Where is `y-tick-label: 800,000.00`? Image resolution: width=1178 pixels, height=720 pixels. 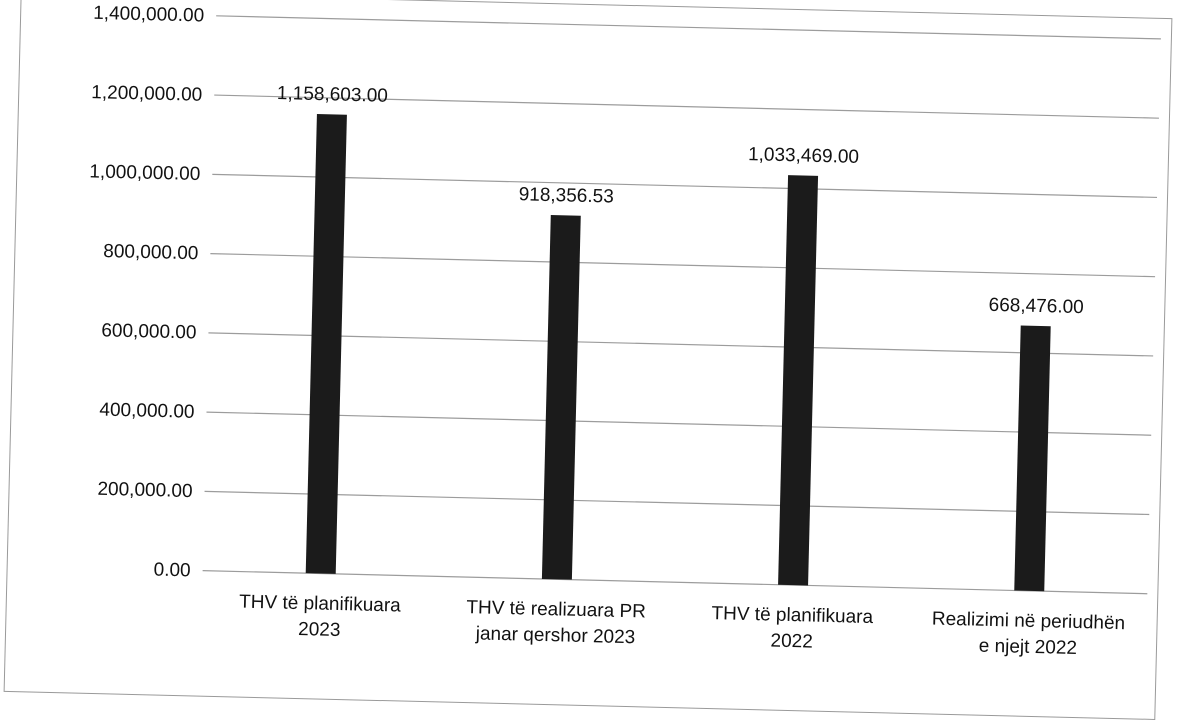 y-tick-label: 800,000.00 is located at coordinates (151, 252).